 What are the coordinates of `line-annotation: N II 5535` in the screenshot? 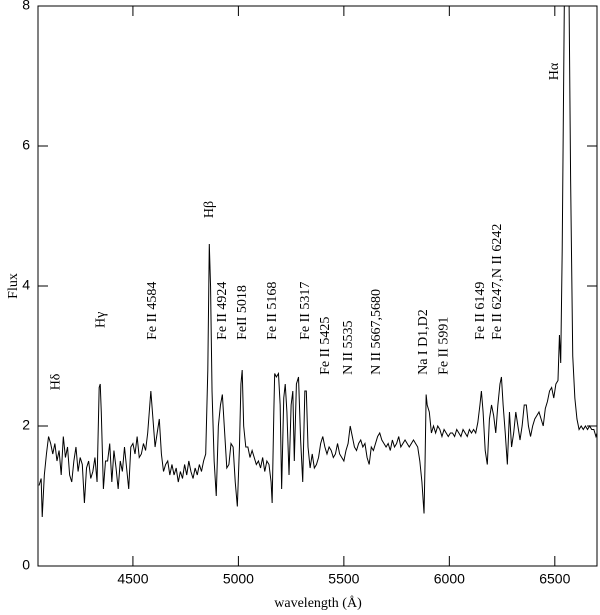 It's located at (348, 347).